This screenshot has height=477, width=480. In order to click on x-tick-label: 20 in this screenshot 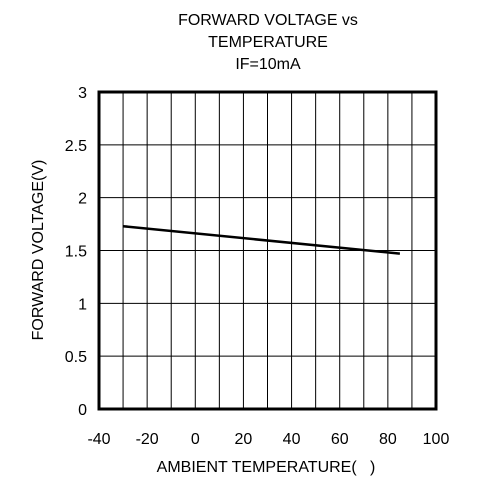, I will do `click(244, 439)`.